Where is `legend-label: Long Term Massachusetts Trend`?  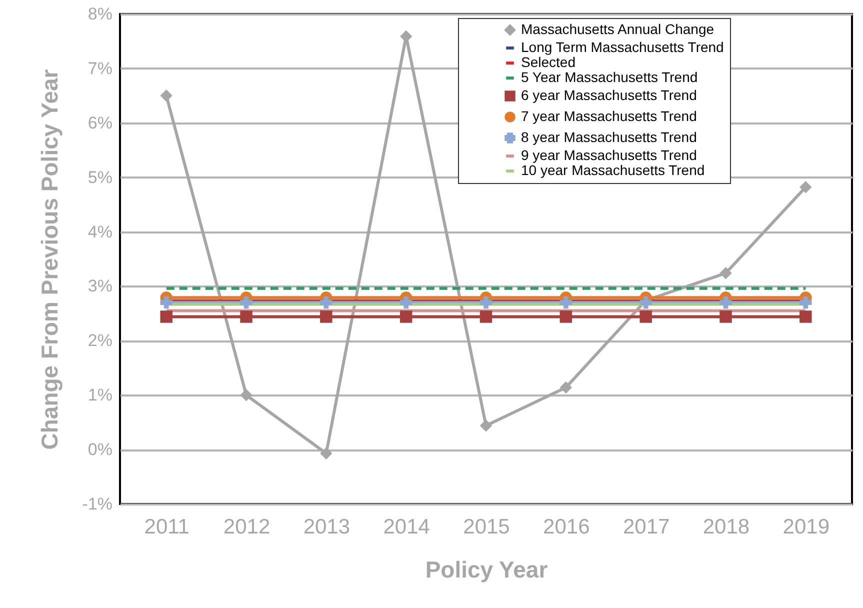
legend-label: Long Term Massachusetts Trend is located at coordinates (622, 47).